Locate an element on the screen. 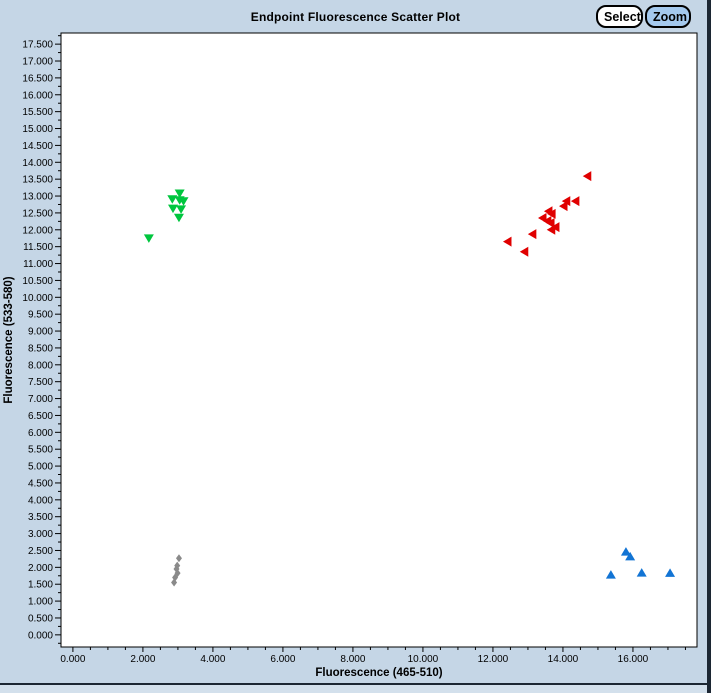  bottom-divider is located at coordinates (355, 684).